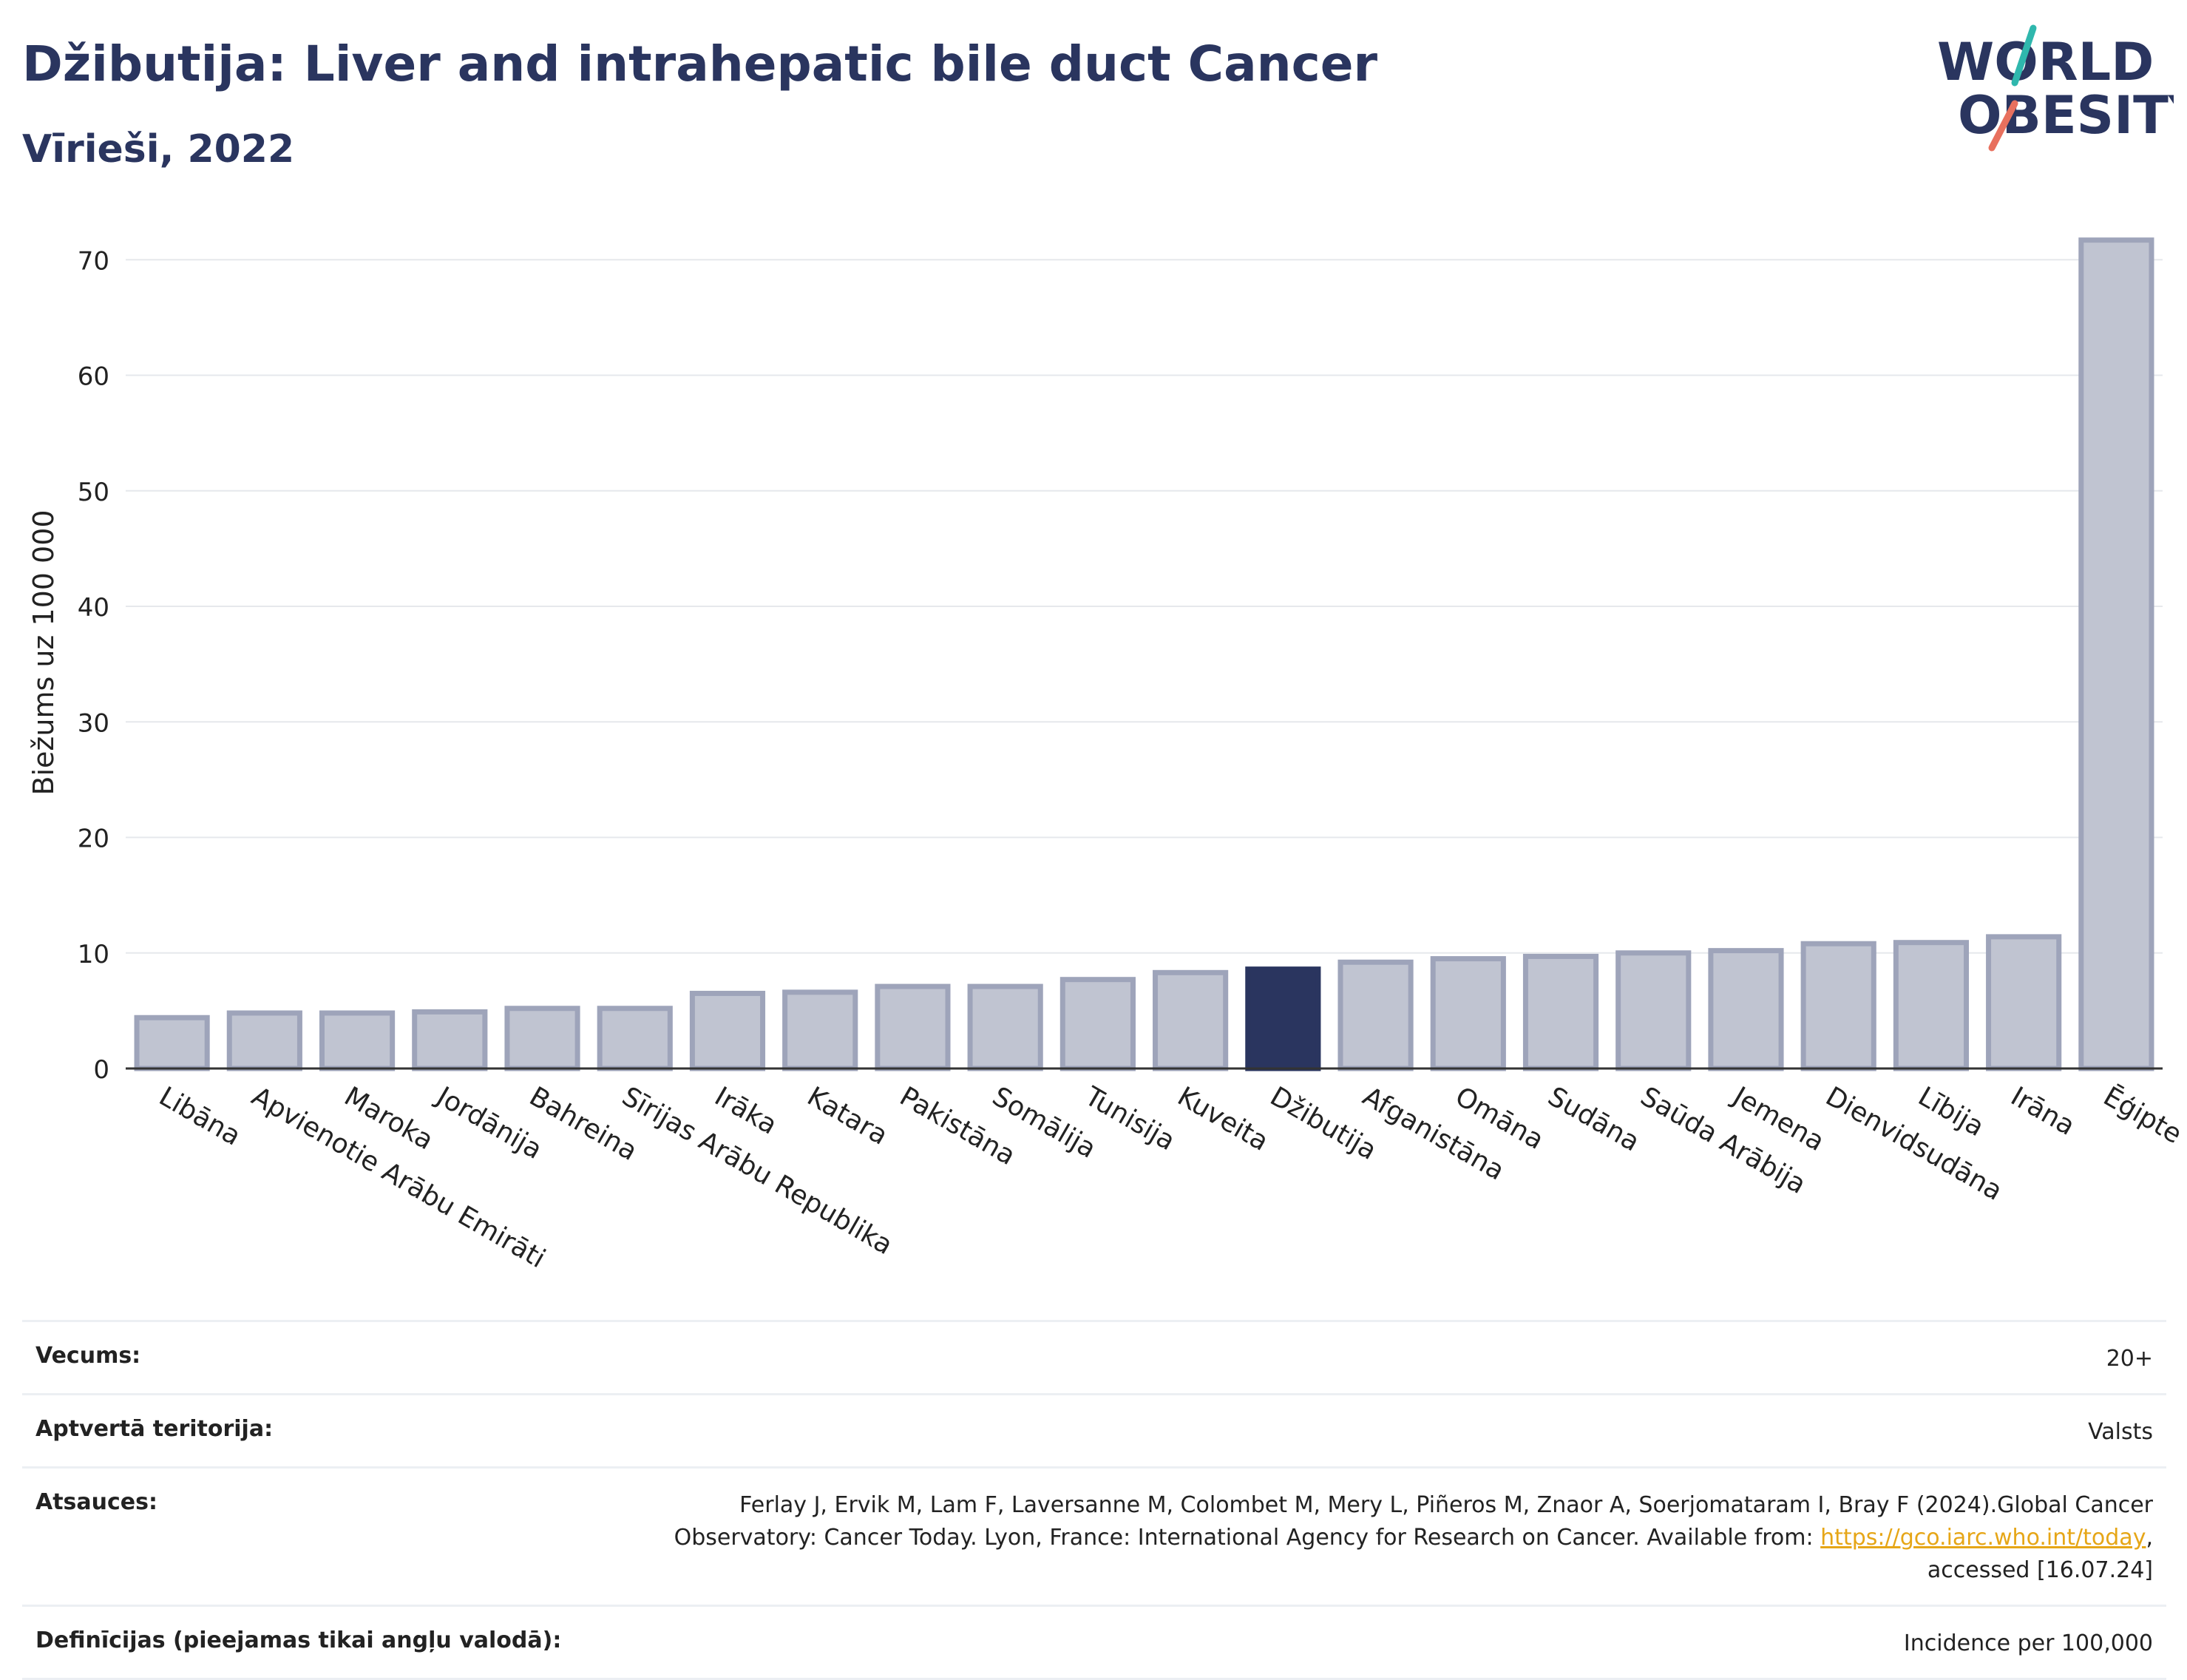  I want to click on logo-slash-red-icon, so click(2003, 126).